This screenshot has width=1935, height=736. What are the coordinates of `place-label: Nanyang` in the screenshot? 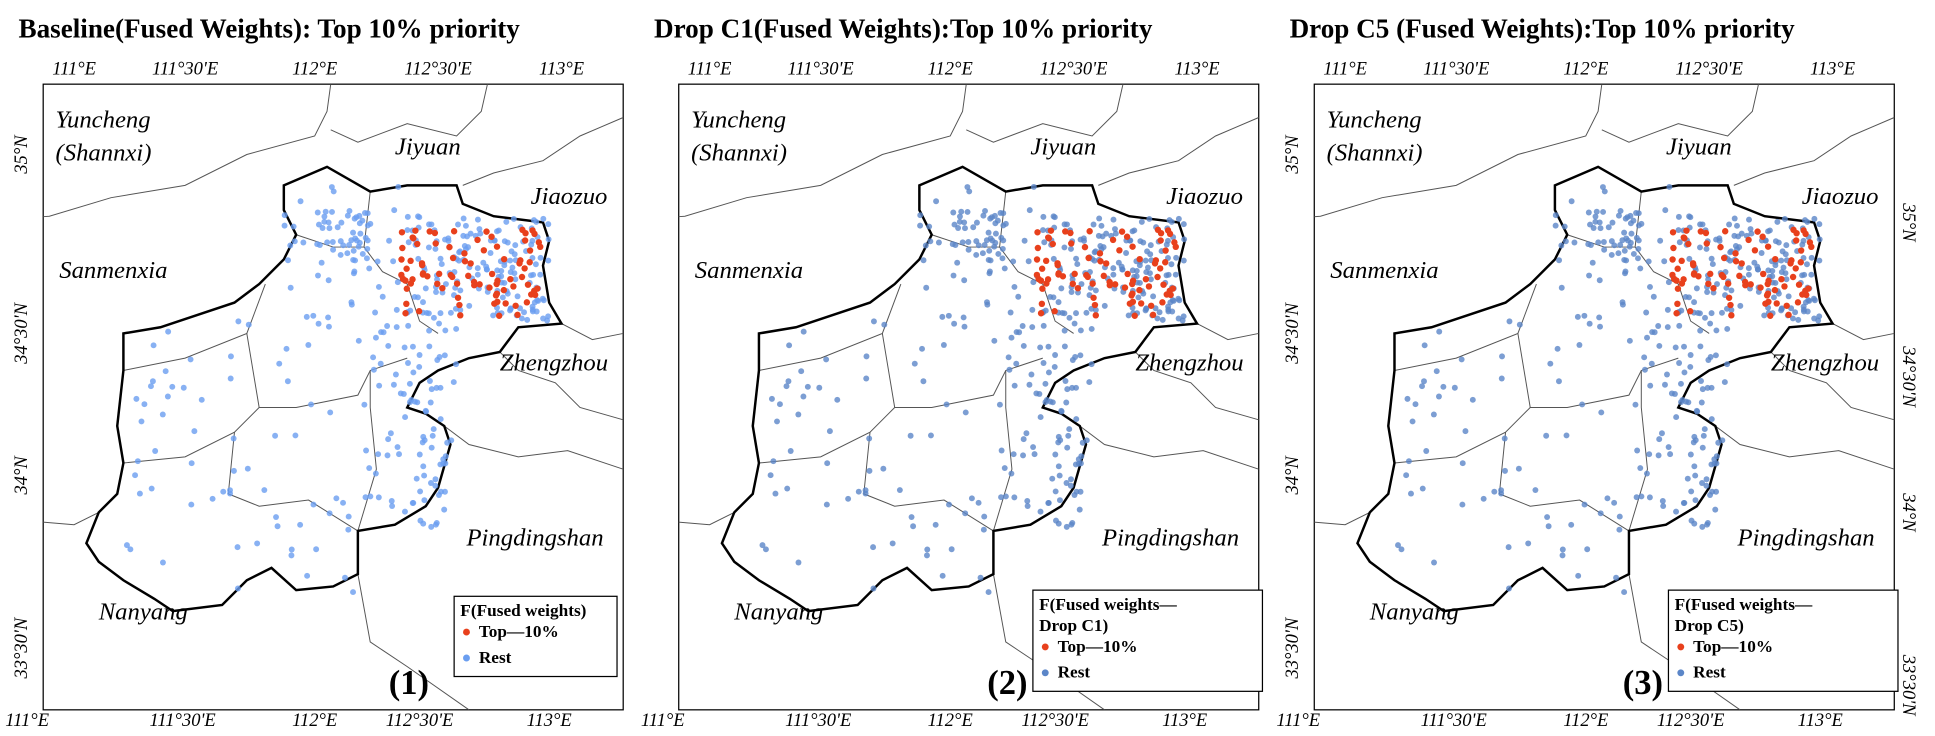 It's located at (1414, 612).